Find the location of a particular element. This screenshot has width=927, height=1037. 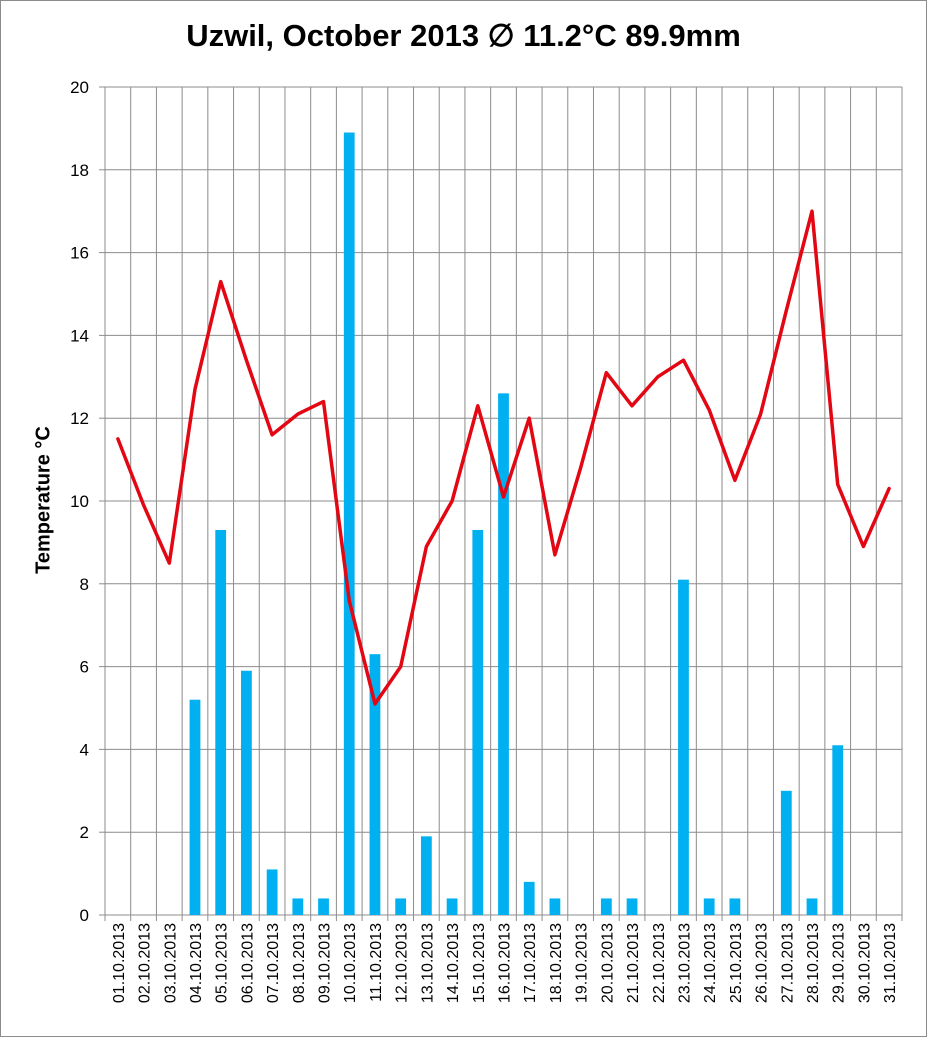

x-tick-label: 13.10.2013 is located at coordinates (427, 963).